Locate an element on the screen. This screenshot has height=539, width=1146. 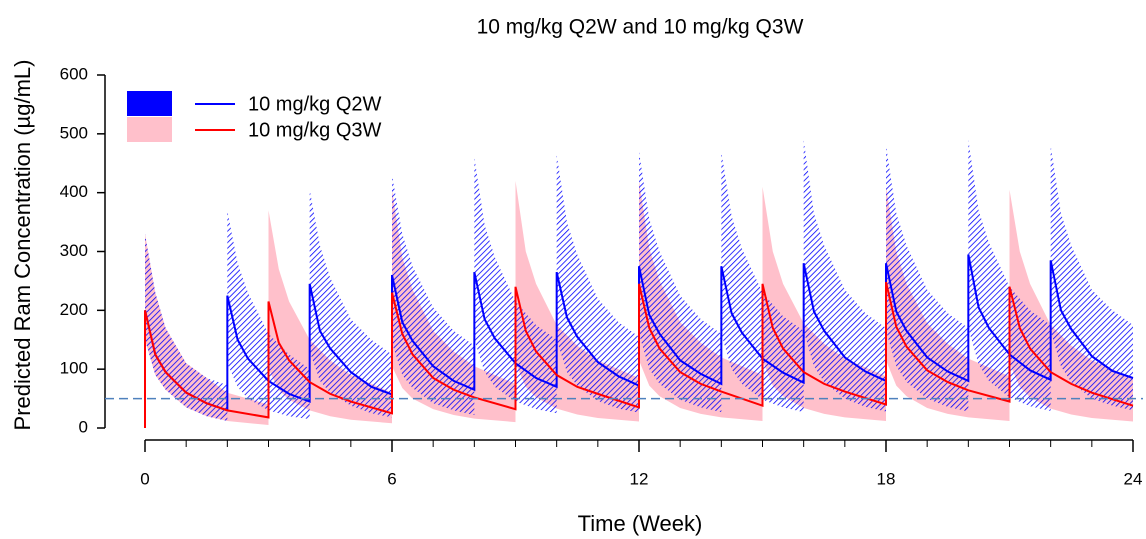
y-tick-label: 600 is located at coordinates (74, 73).